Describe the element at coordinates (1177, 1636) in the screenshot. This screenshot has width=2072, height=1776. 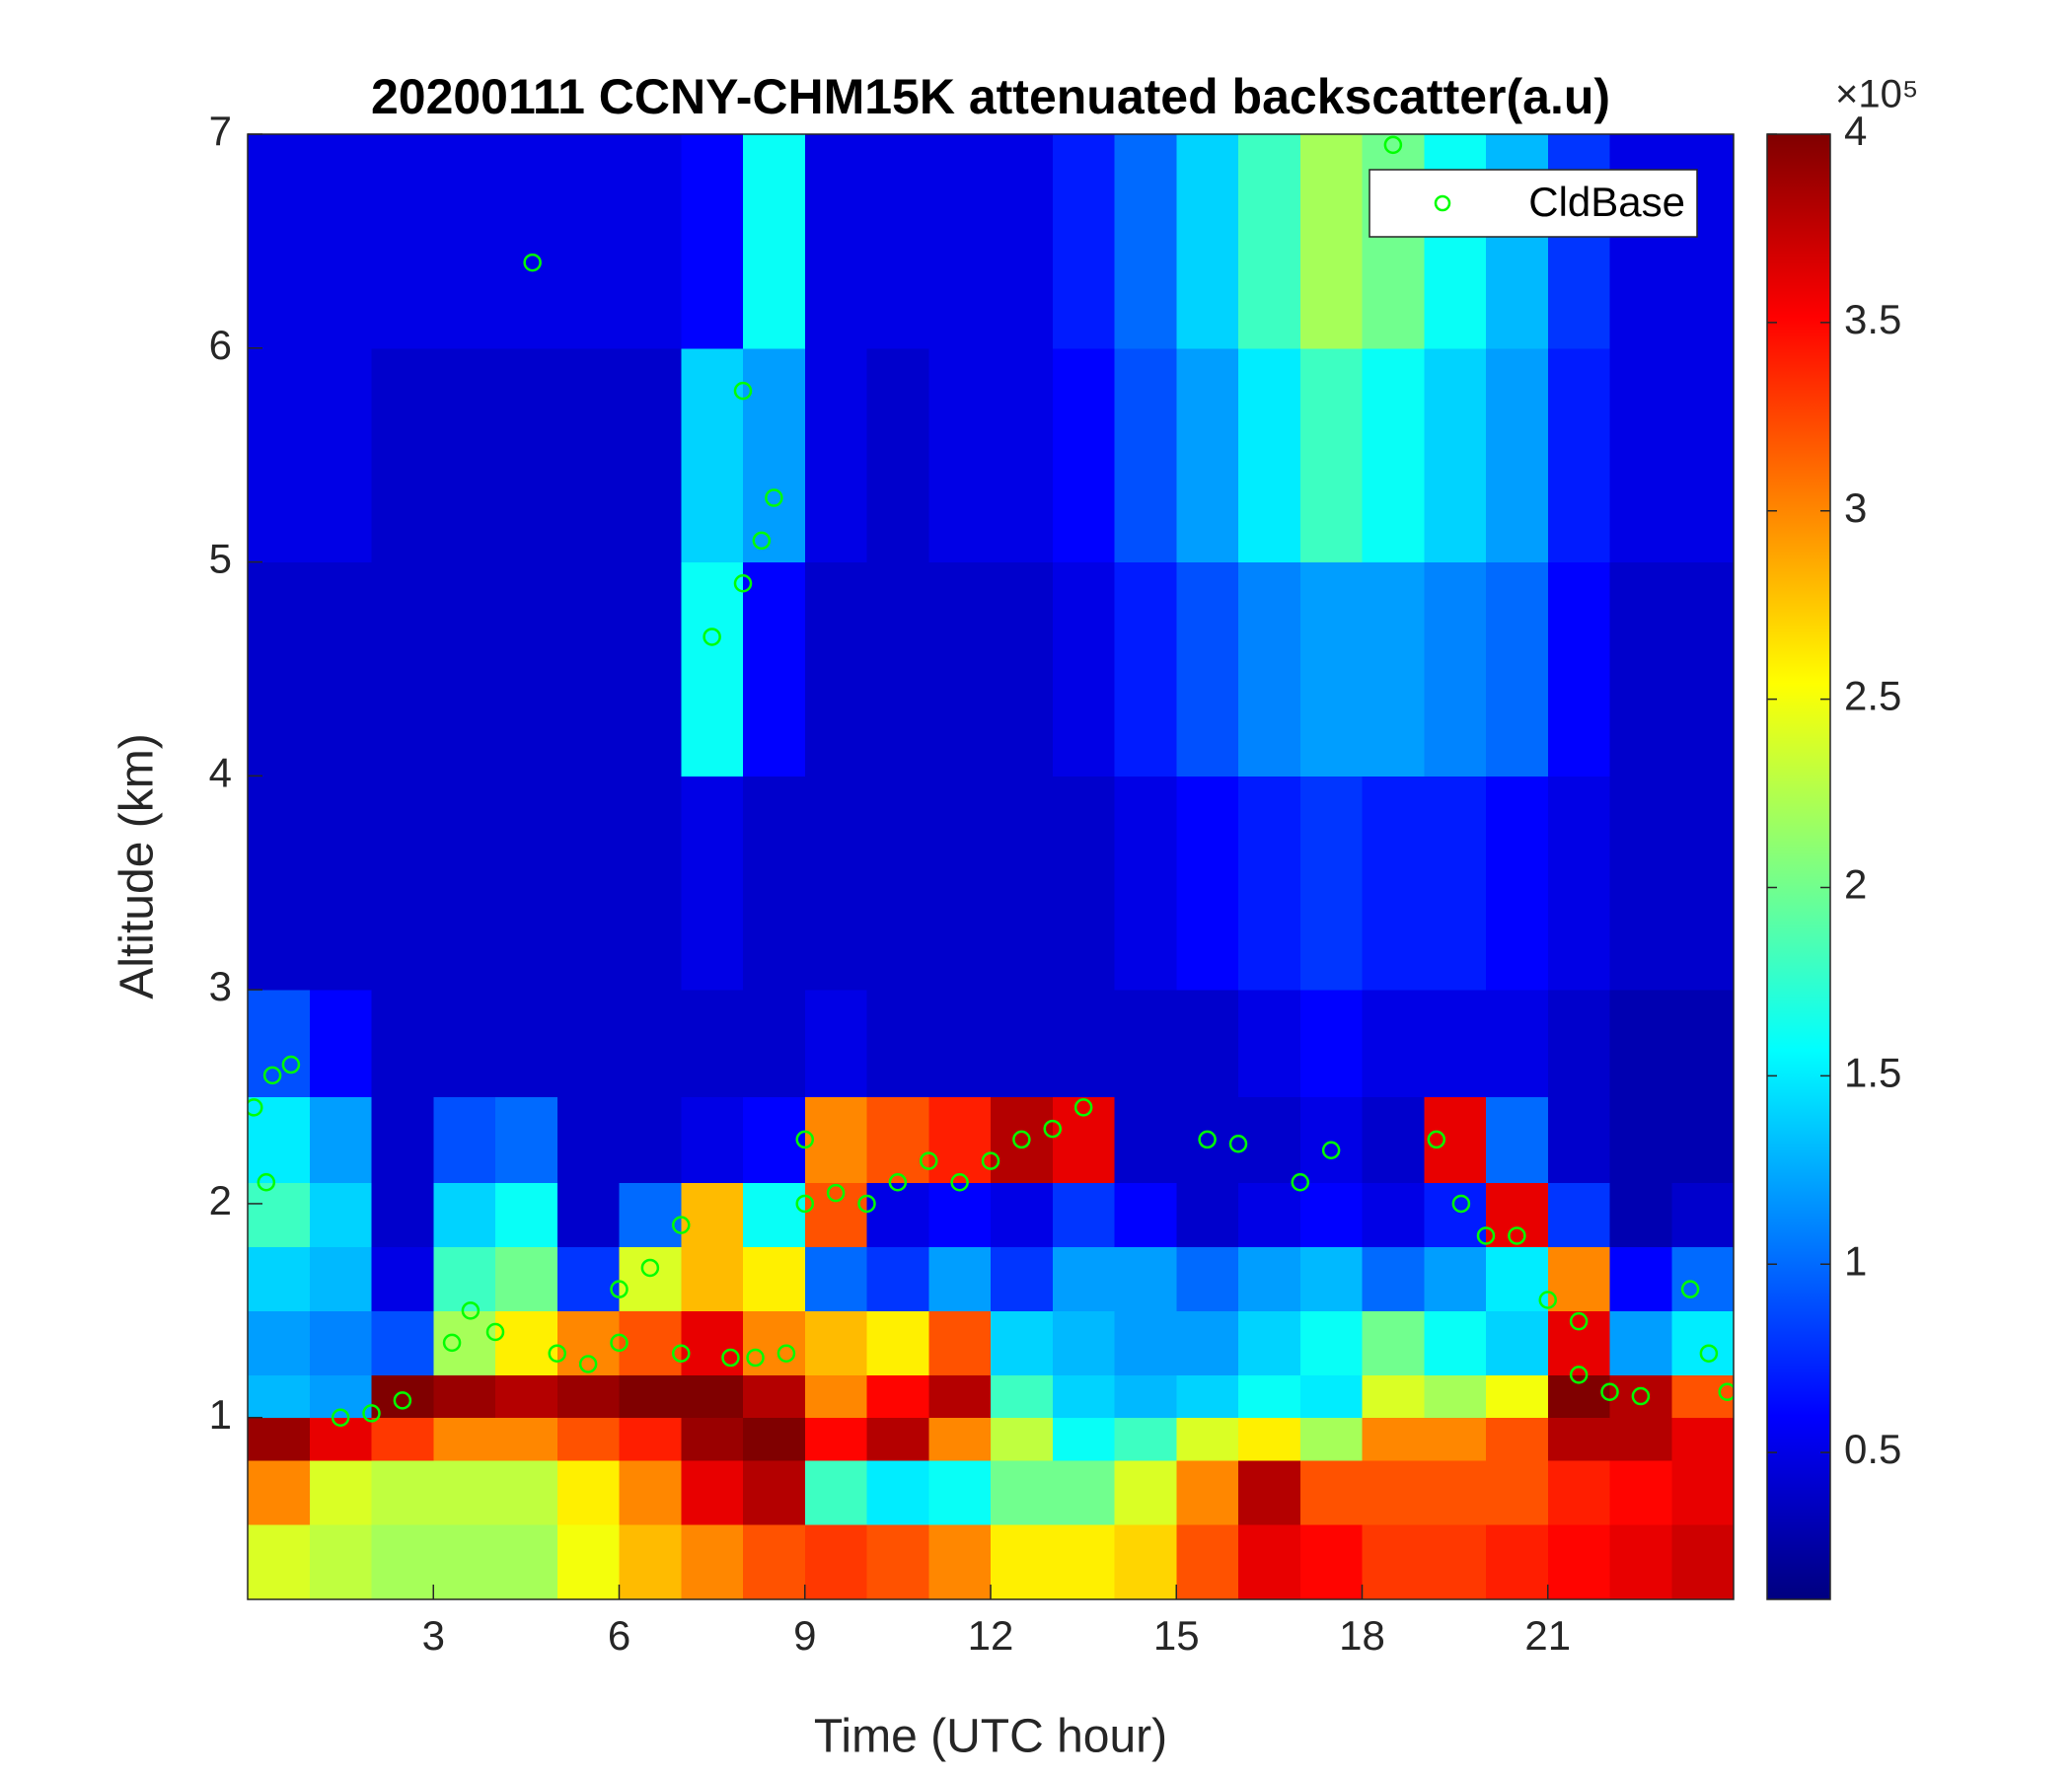
I see `x-tick-label: 15` at that location.